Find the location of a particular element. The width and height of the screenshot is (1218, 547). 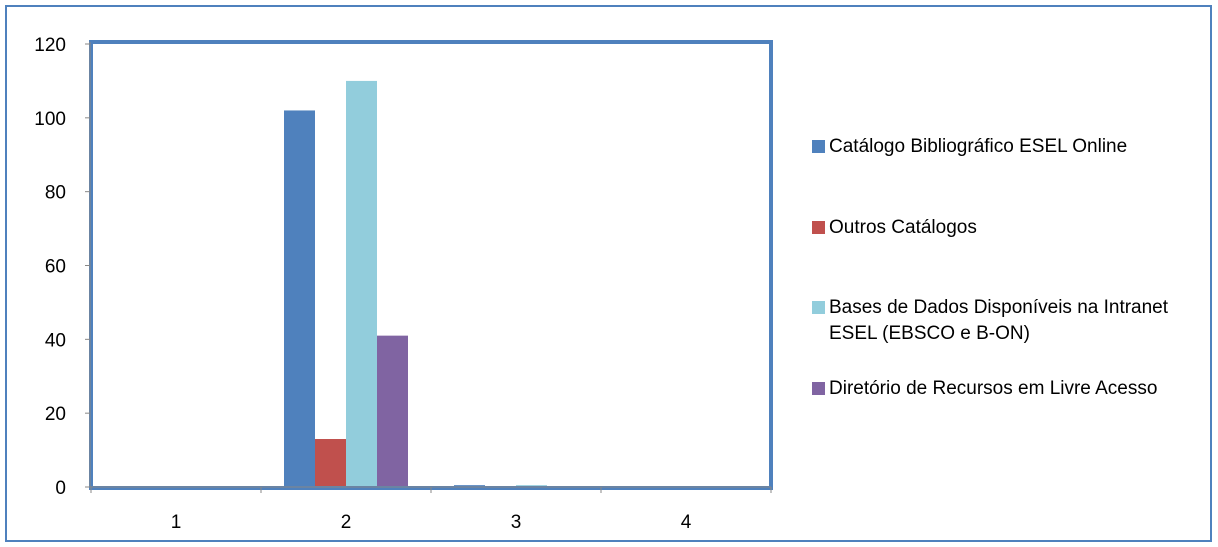

y-tick-label: 120 is located at coordinates (50, 45).